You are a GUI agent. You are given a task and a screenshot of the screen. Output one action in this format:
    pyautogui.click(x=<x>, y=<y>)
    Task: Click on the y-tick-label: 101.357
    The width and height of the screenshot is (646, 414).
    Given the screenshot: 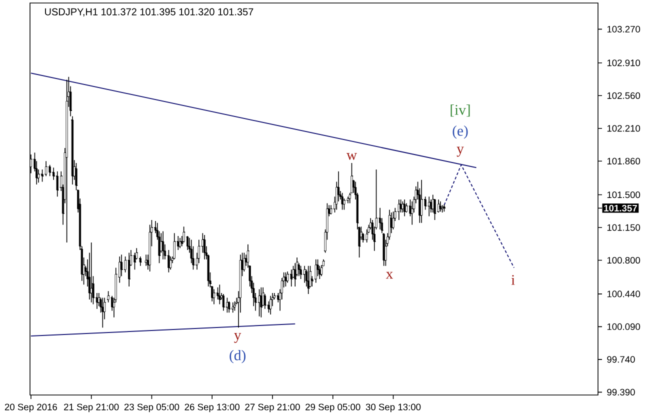 What is the action you would take?
    pyautogui.click(x=620, y=208)
    